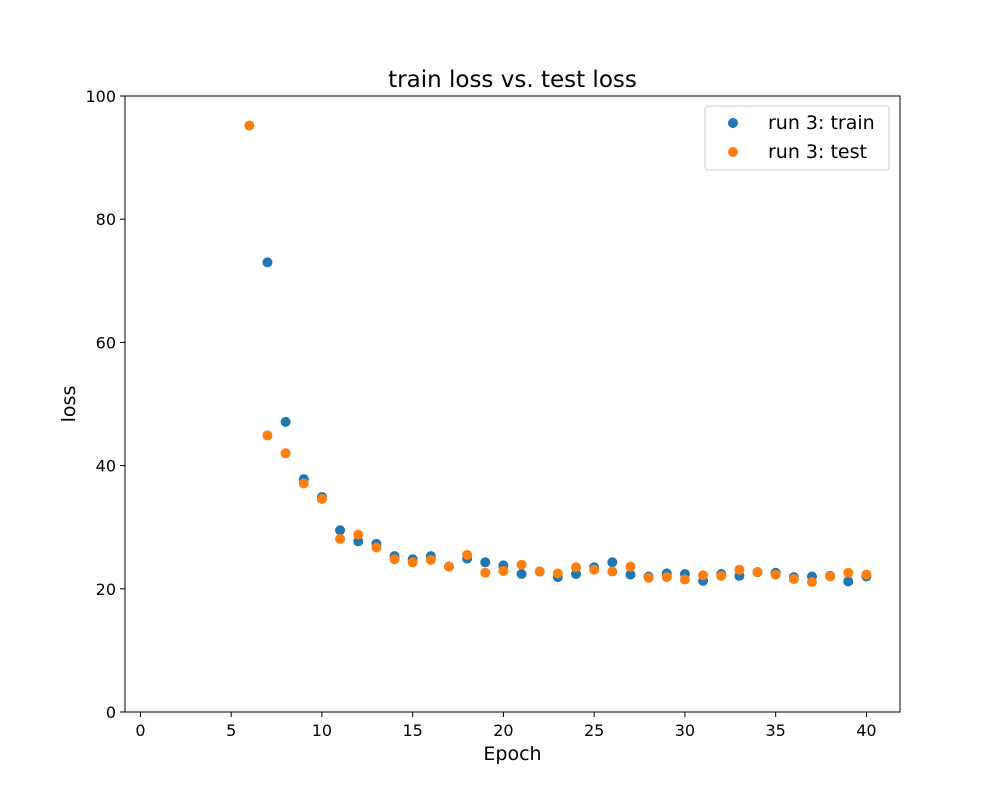 The height and width of the screenshot is (800, 1000). What do you see at coordinates (100, 96) in the screenshot?
I see `y-tick-label: 100` at bounding box center [100, 96].